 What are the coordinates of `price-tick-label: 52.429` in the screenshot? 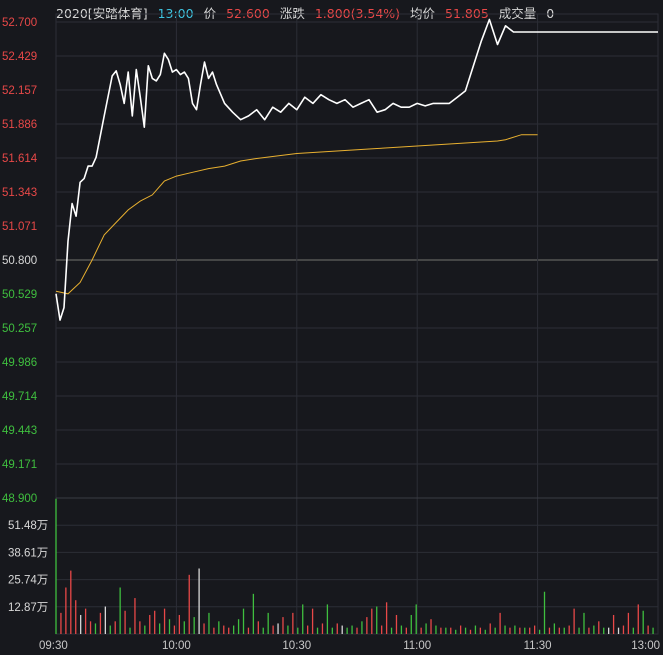 It's located at (19, 57).